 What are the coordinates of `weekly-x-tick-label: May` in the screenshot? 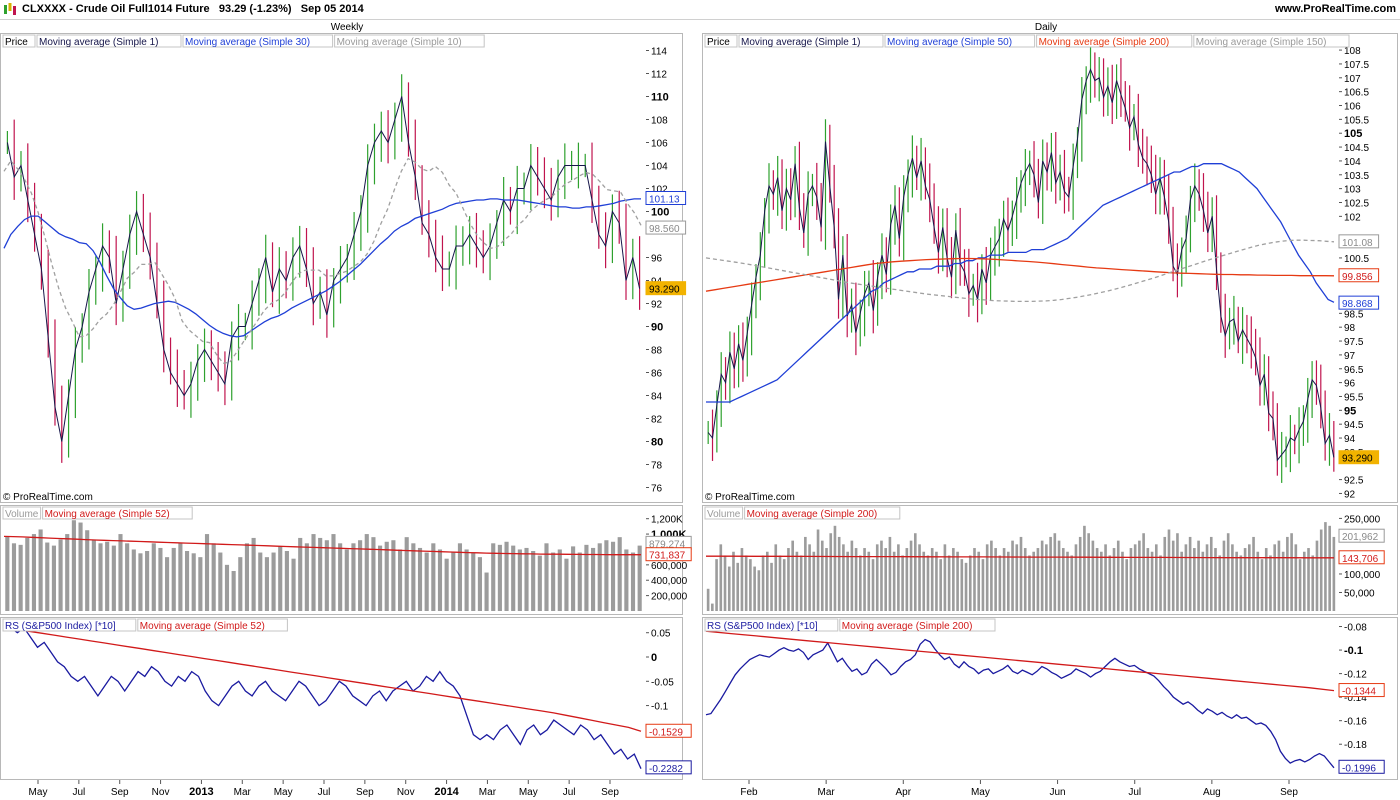 It's located at (528, 792).